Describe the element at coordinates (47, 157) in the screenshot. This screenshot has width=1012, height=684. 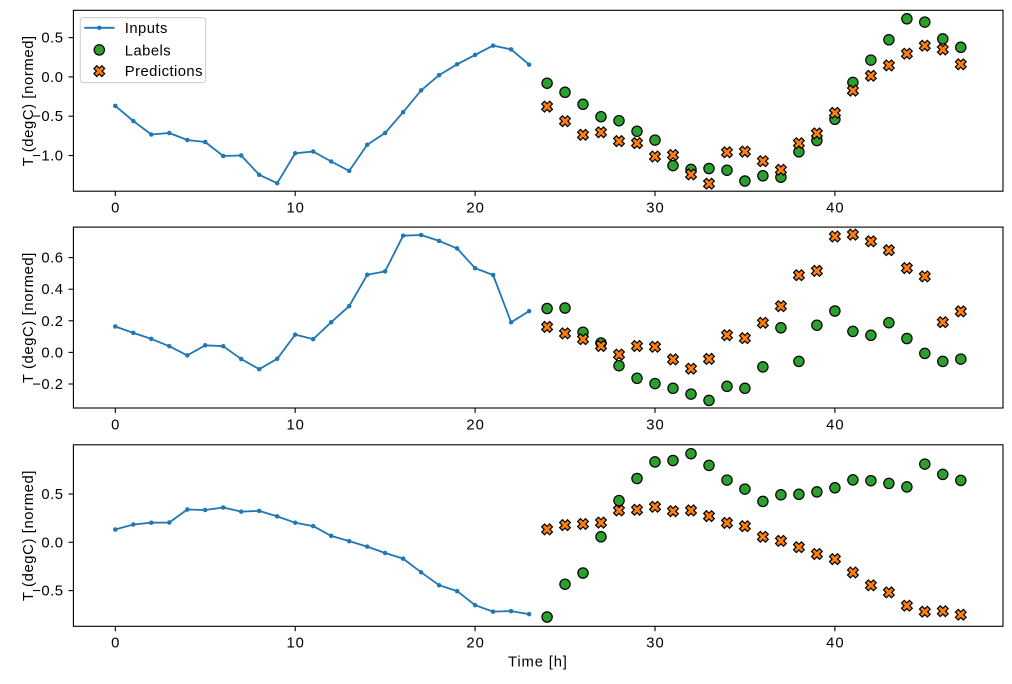
I see `svg-text: −1.0` at that location.